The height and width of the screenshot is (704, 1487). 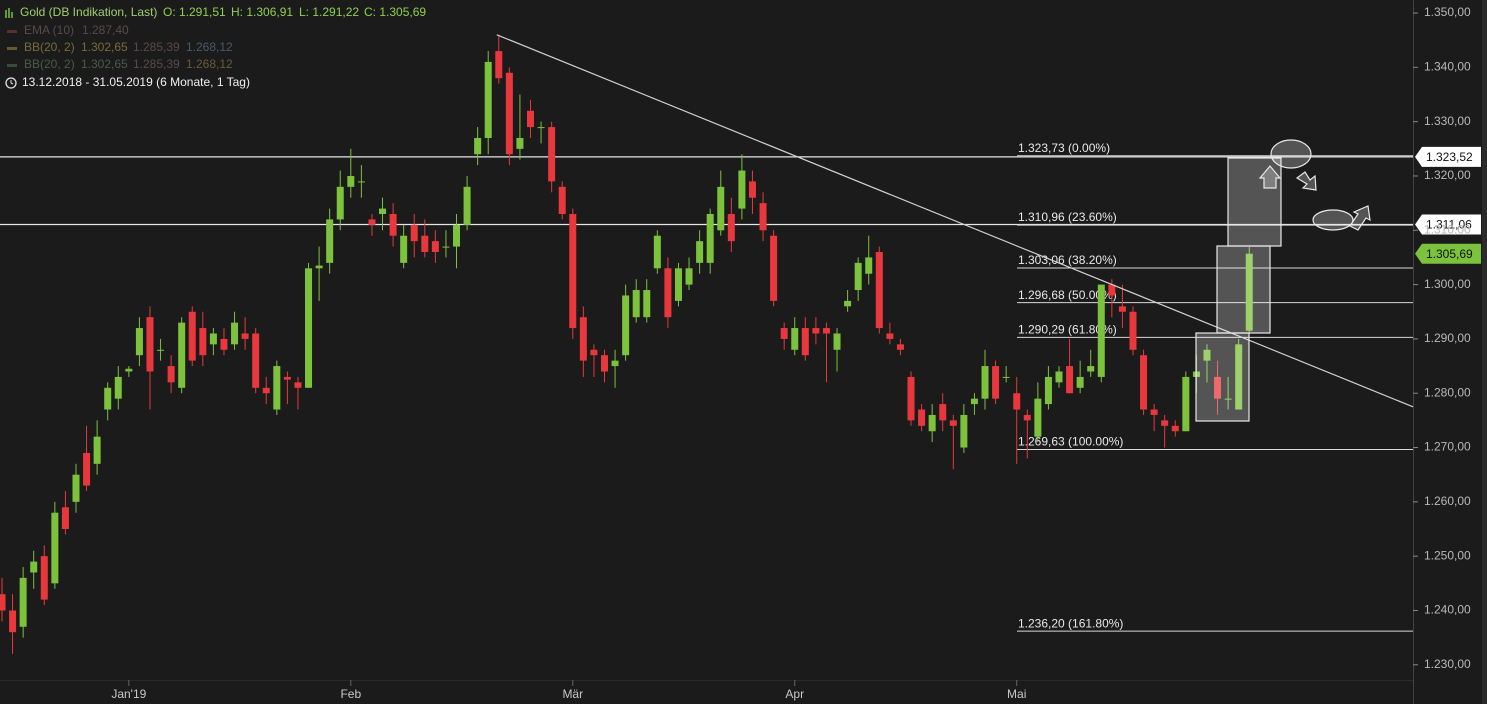 What do you see at coordinates (1254, 202) in the screenshot?
I see `projection-box` at bounding box center [1254, 202].